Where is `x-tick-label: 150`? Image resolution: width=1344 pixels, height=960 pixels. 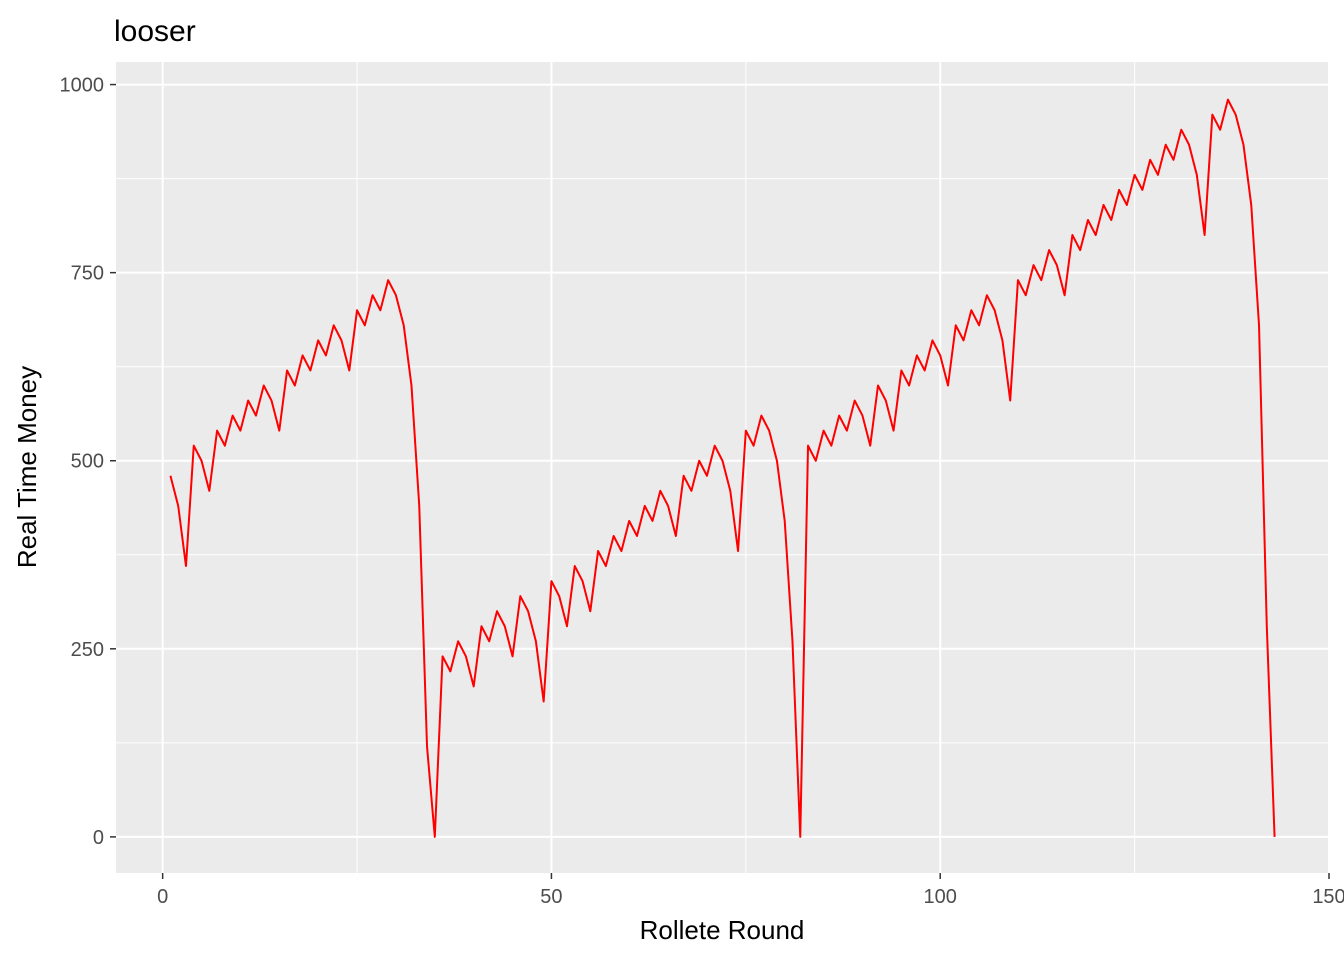 x-tick-label: 150 is located at coordinates (1328, 897).